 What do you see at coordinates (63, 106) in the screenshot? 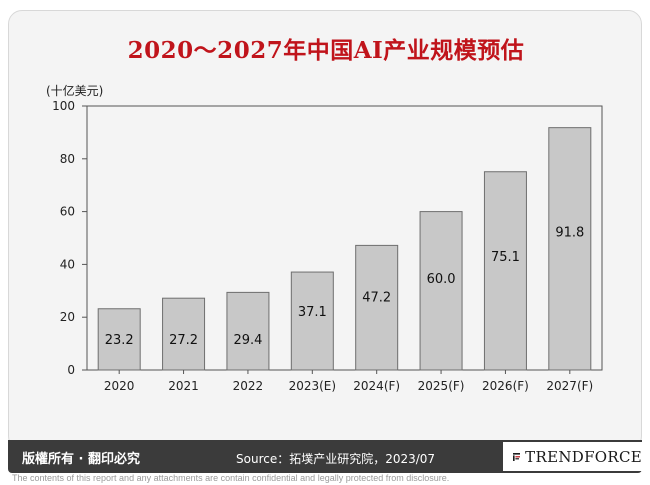
I see `y-tick-label: 100` at bounding box center [63, 106].